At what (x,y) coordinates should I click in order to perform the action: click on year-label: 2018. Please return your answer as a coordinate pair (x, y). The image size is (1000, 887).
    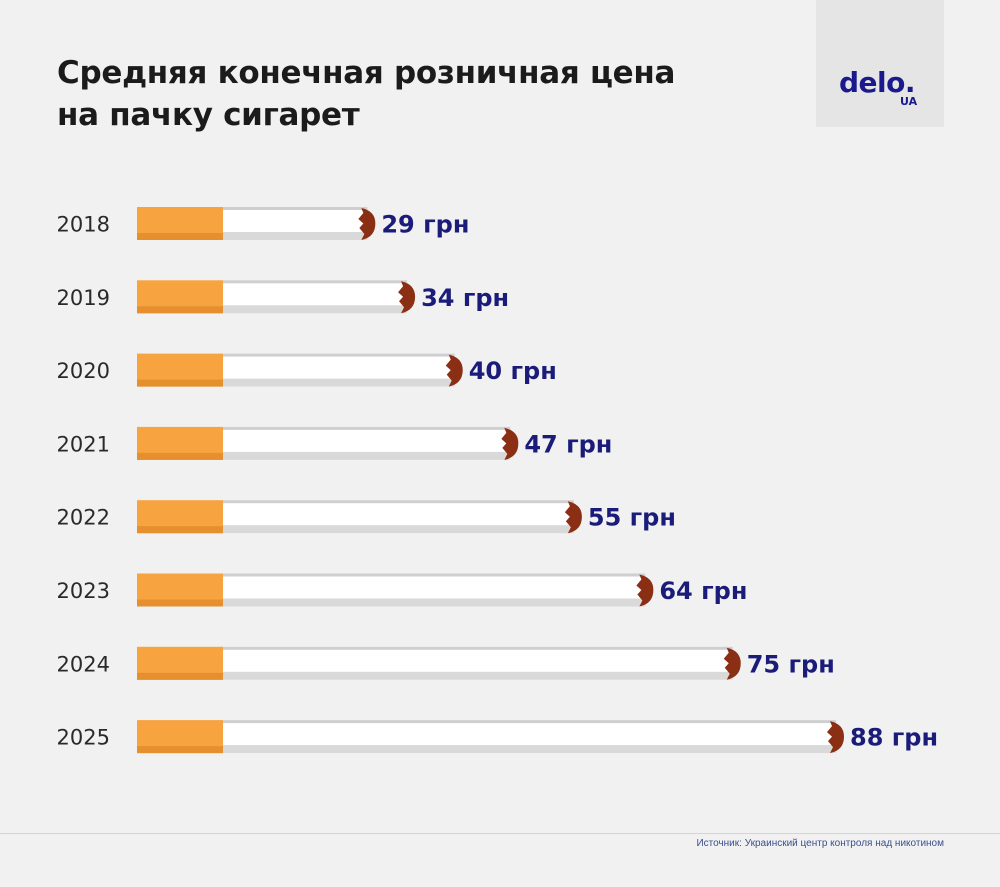
    Looking at the image, I should click on (83, 225).